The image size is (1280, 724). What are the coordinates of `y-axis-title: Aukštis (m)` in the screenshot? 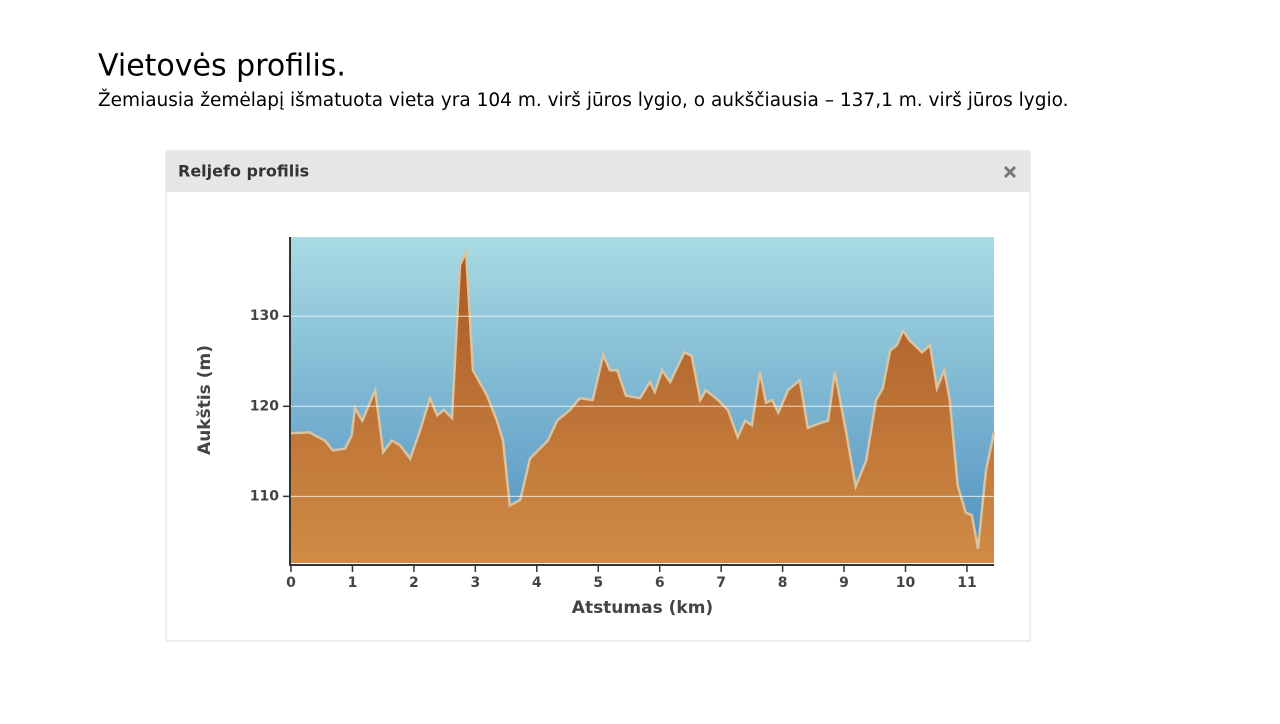 It's located at (205, 400).